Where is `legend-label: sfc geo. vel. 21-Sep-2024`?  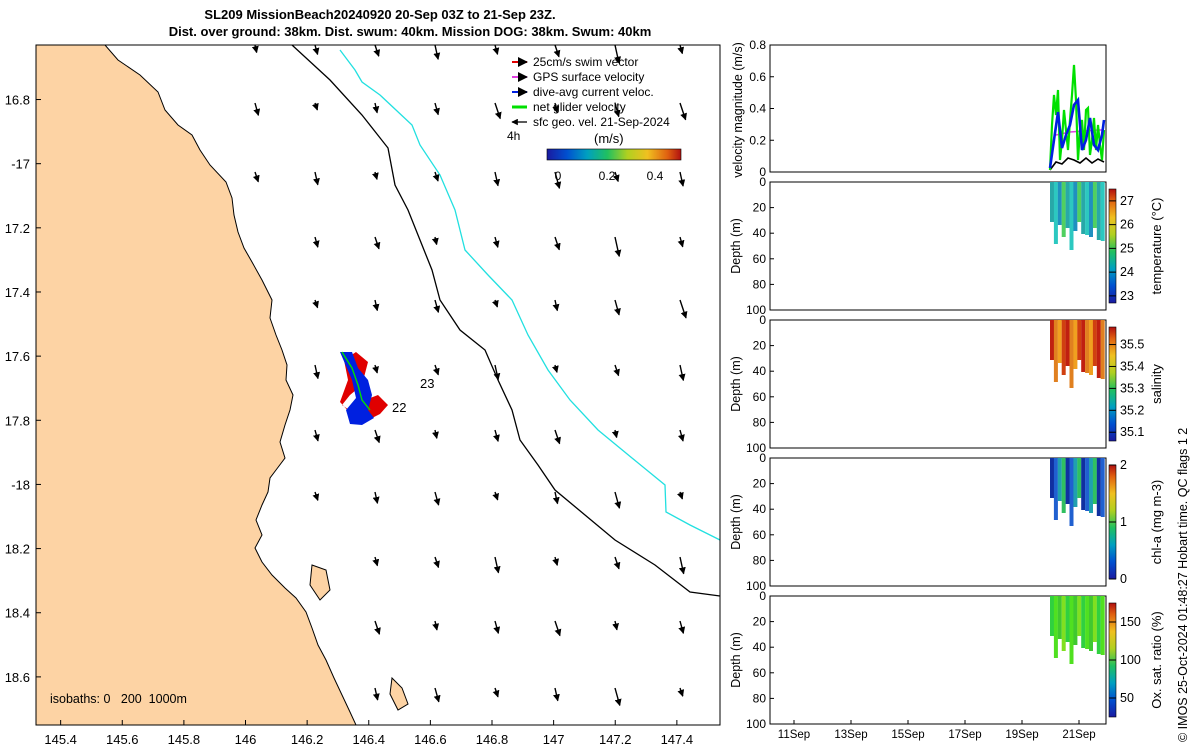
legend-label: sfc geo. vel. 21-Sep-2024 is located at coordinates (601, 122).